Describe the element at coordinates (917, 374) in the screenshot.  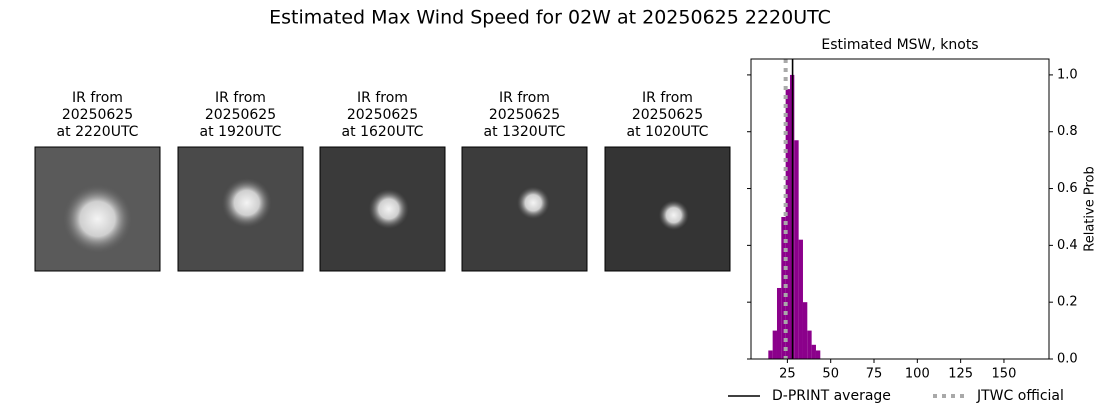
I see `x-tick-label: 100` at that location.